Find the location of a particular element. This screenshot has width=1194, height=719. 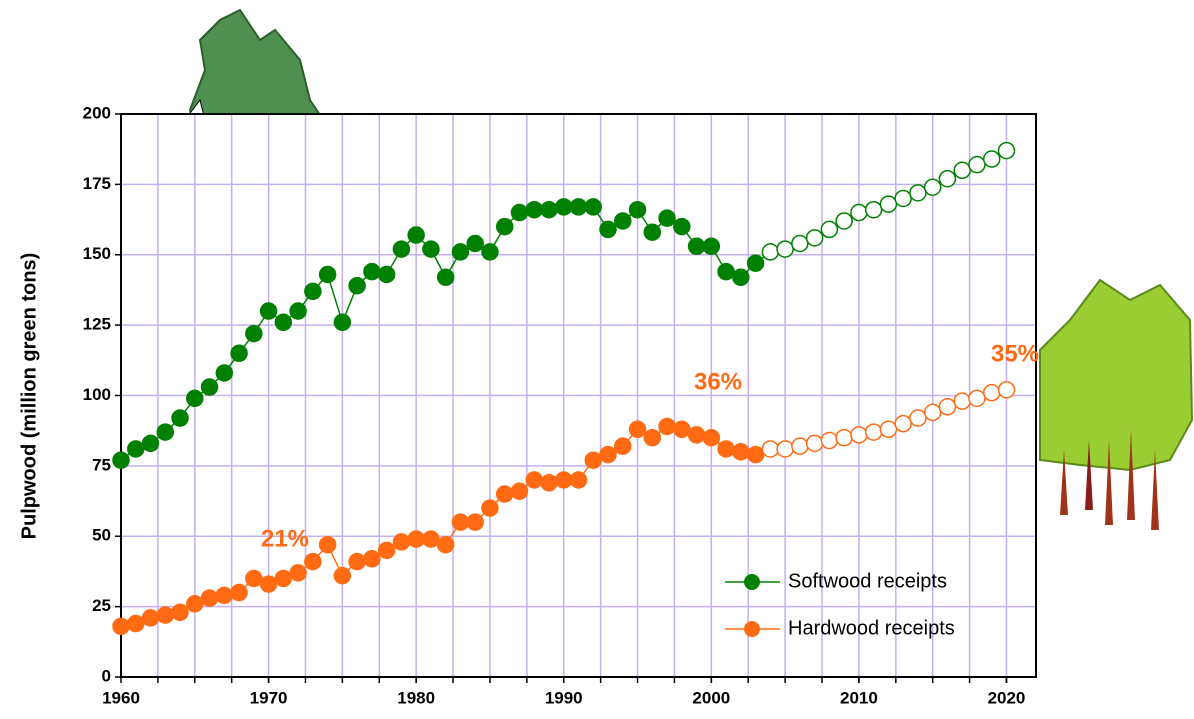

y-tick-label: 75 is located at coordinates (101, 464).